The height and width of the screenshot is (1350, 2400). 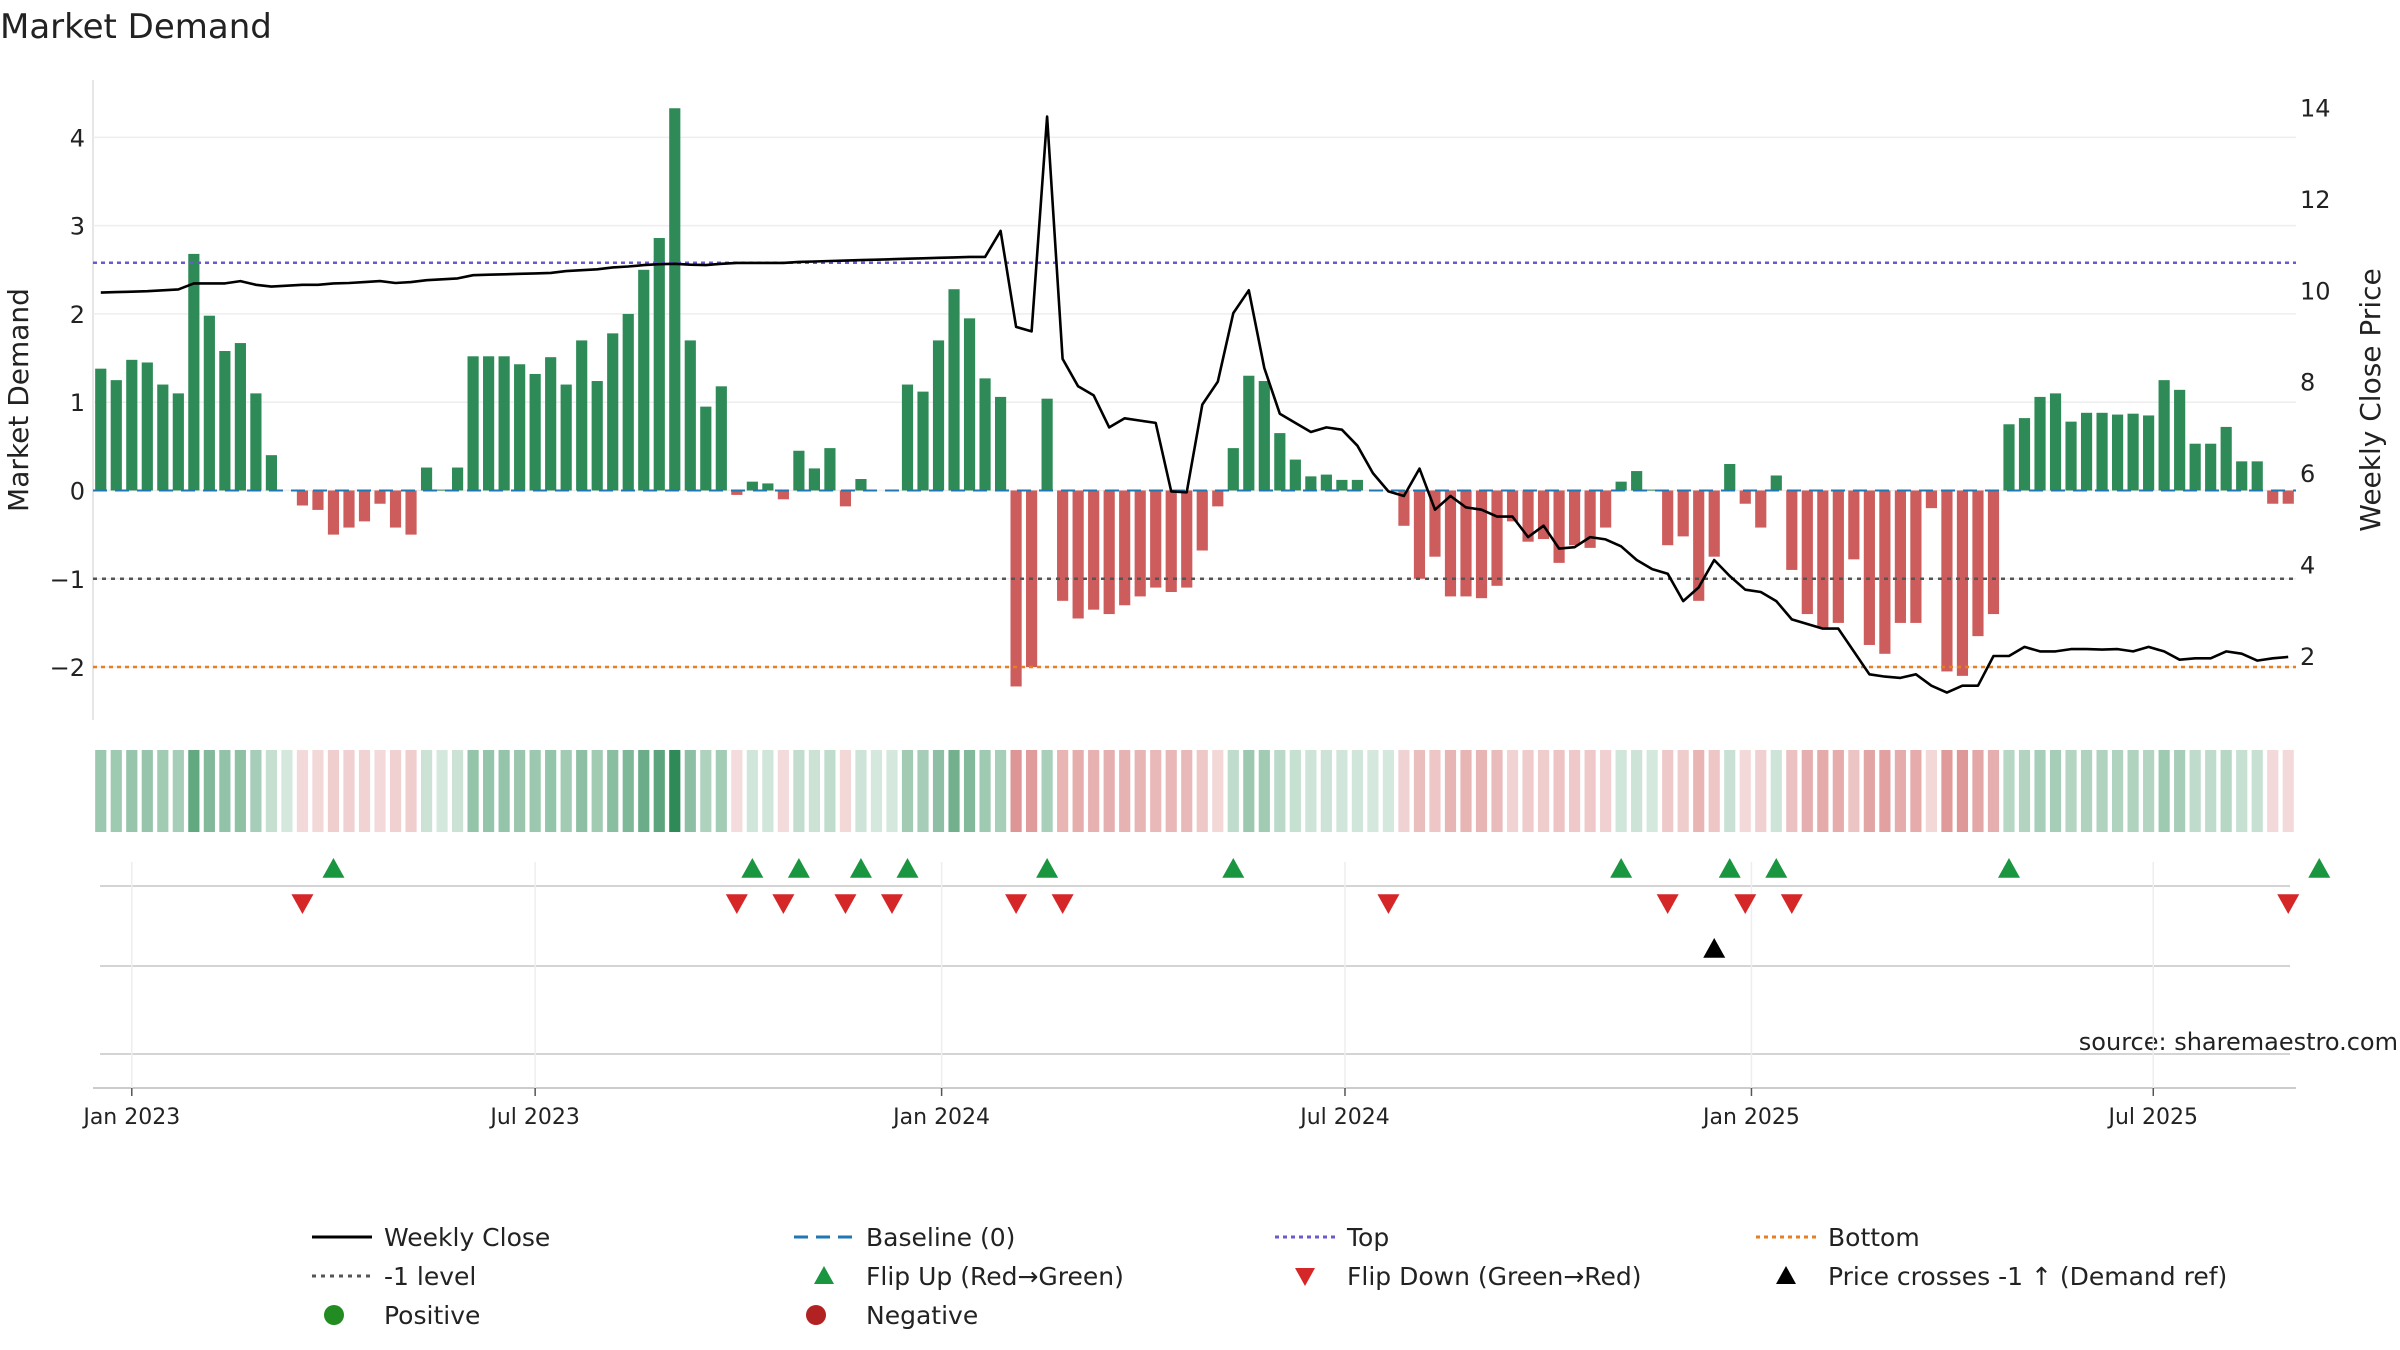 I want to click on x-tick-label: Jul 2023, so click(x=534, y=1117).